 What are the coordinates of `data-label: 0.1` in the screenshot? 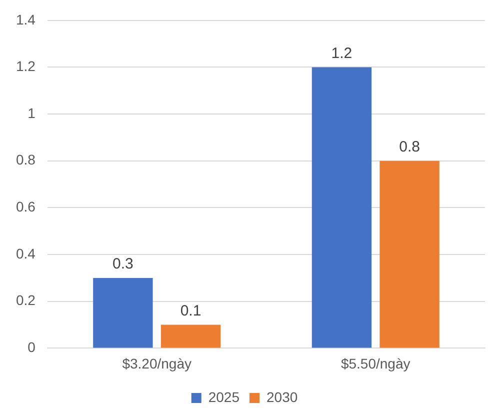 It's located at (191, 311).